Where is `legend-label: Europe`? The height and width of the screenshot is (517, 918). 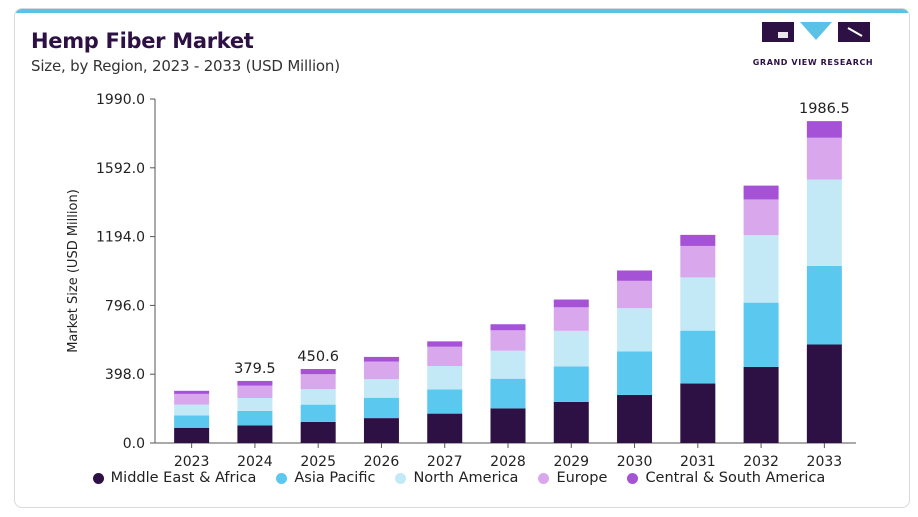 legend-label: Europe is located at coordinates (582, 478).